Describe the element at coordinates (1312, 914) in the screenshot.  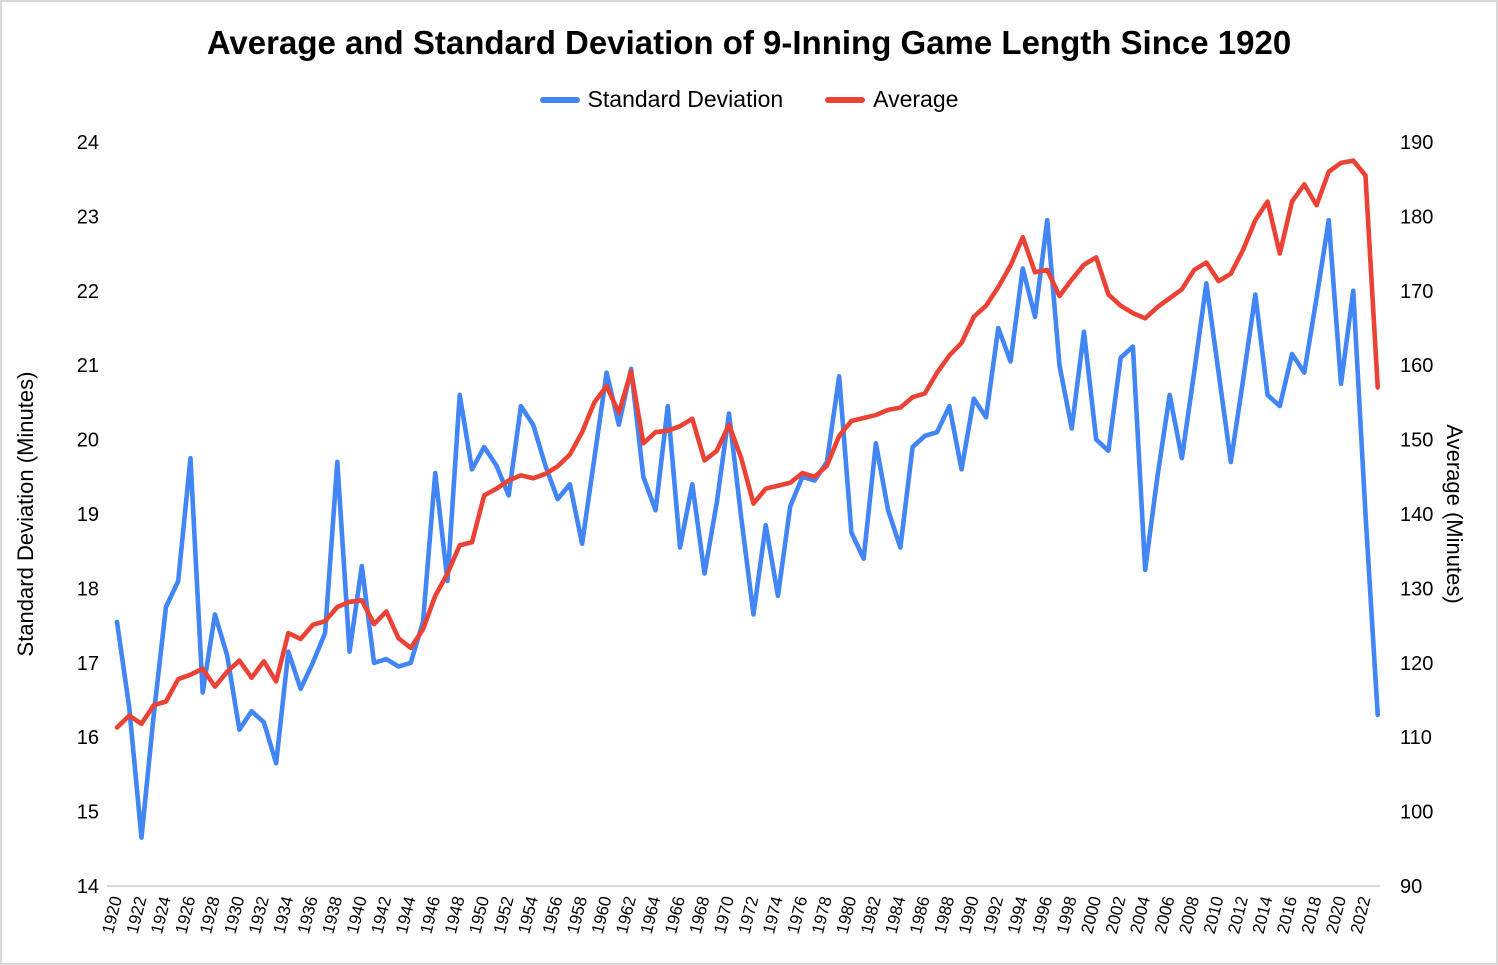
I see `x-axis-tick-label: 2018` at that location.